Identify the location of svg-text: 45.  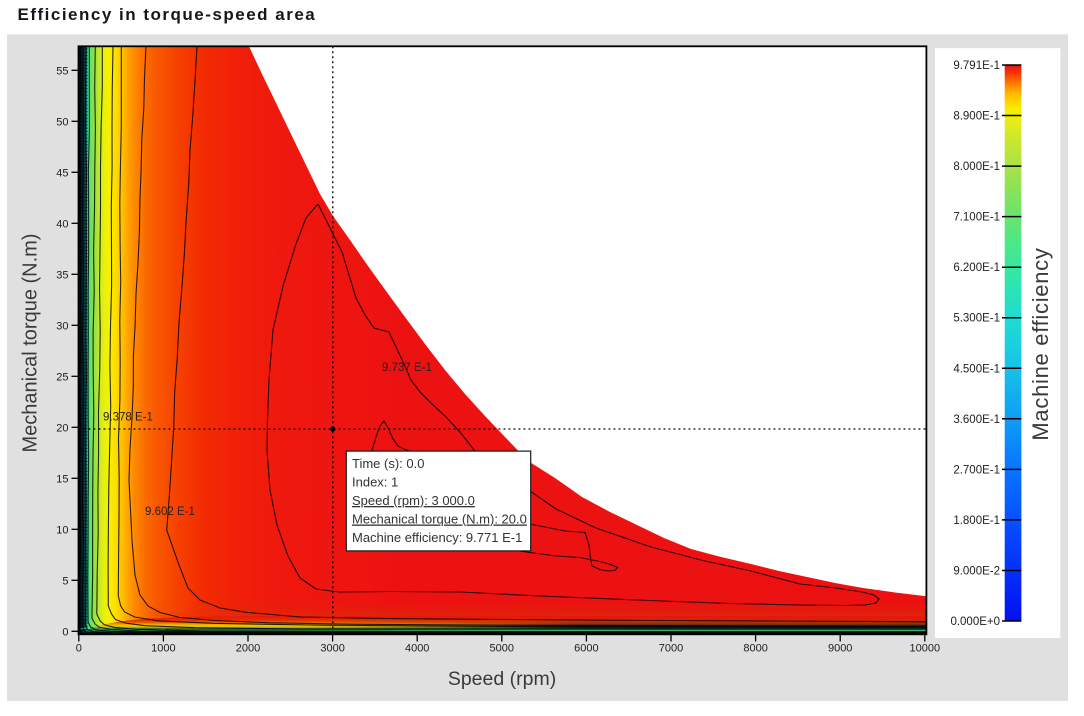
(62, 173).